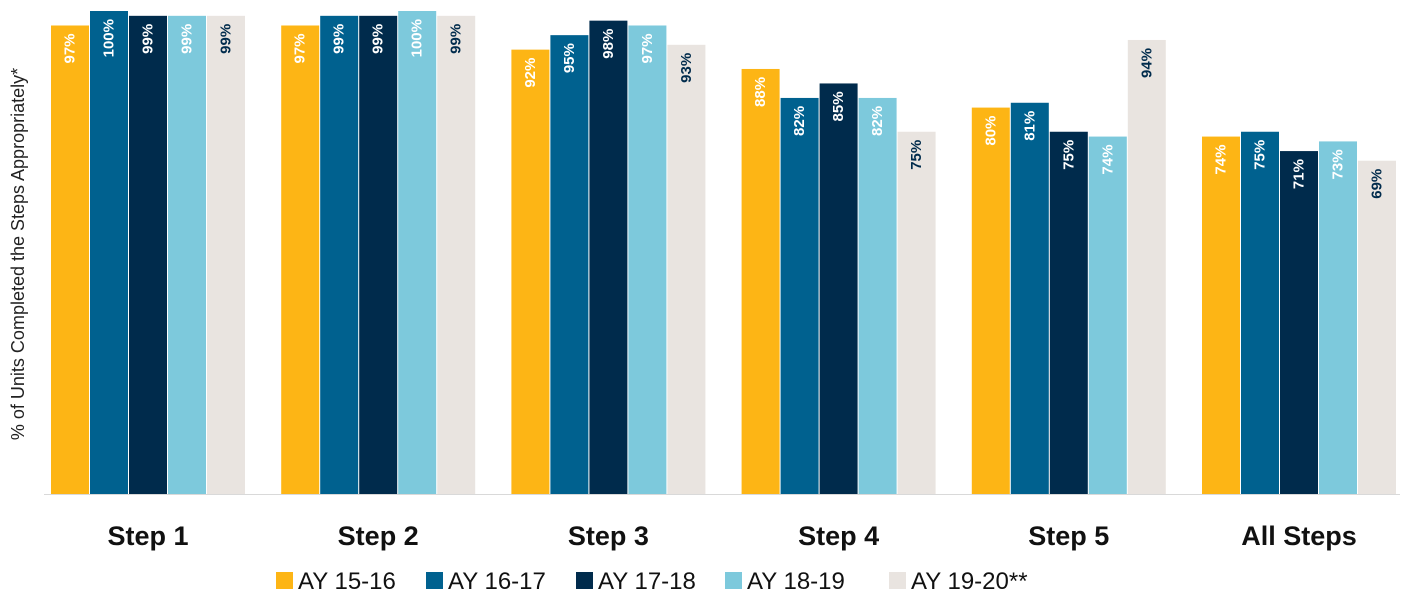 The width and height of the screenshot is (1422, 596). What do you see at coordinates (838, 106) in the screenshot?
I see `data-label: 85%` at bounding box center [838, 106].